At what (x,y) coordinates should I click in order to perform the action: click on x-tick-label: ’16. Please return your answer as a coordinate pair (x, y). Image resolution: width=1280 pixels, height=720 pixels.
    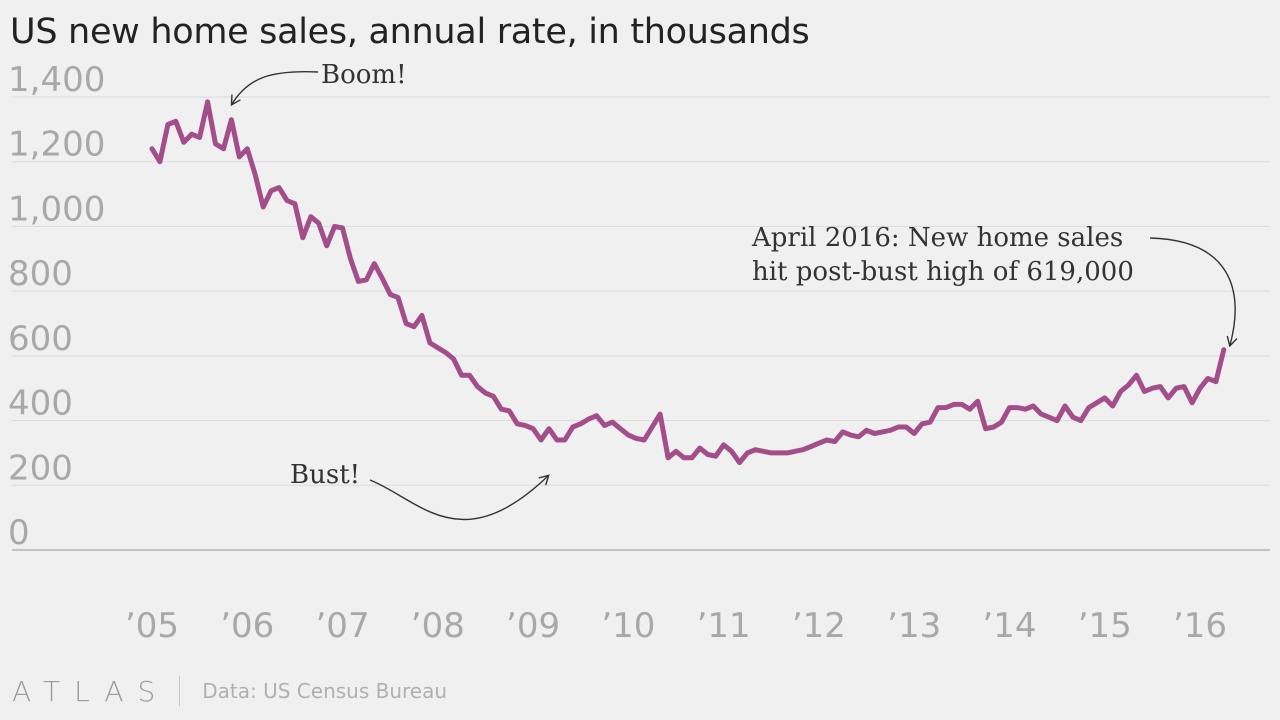
    Looking at the image, I should click on (1200, 626).